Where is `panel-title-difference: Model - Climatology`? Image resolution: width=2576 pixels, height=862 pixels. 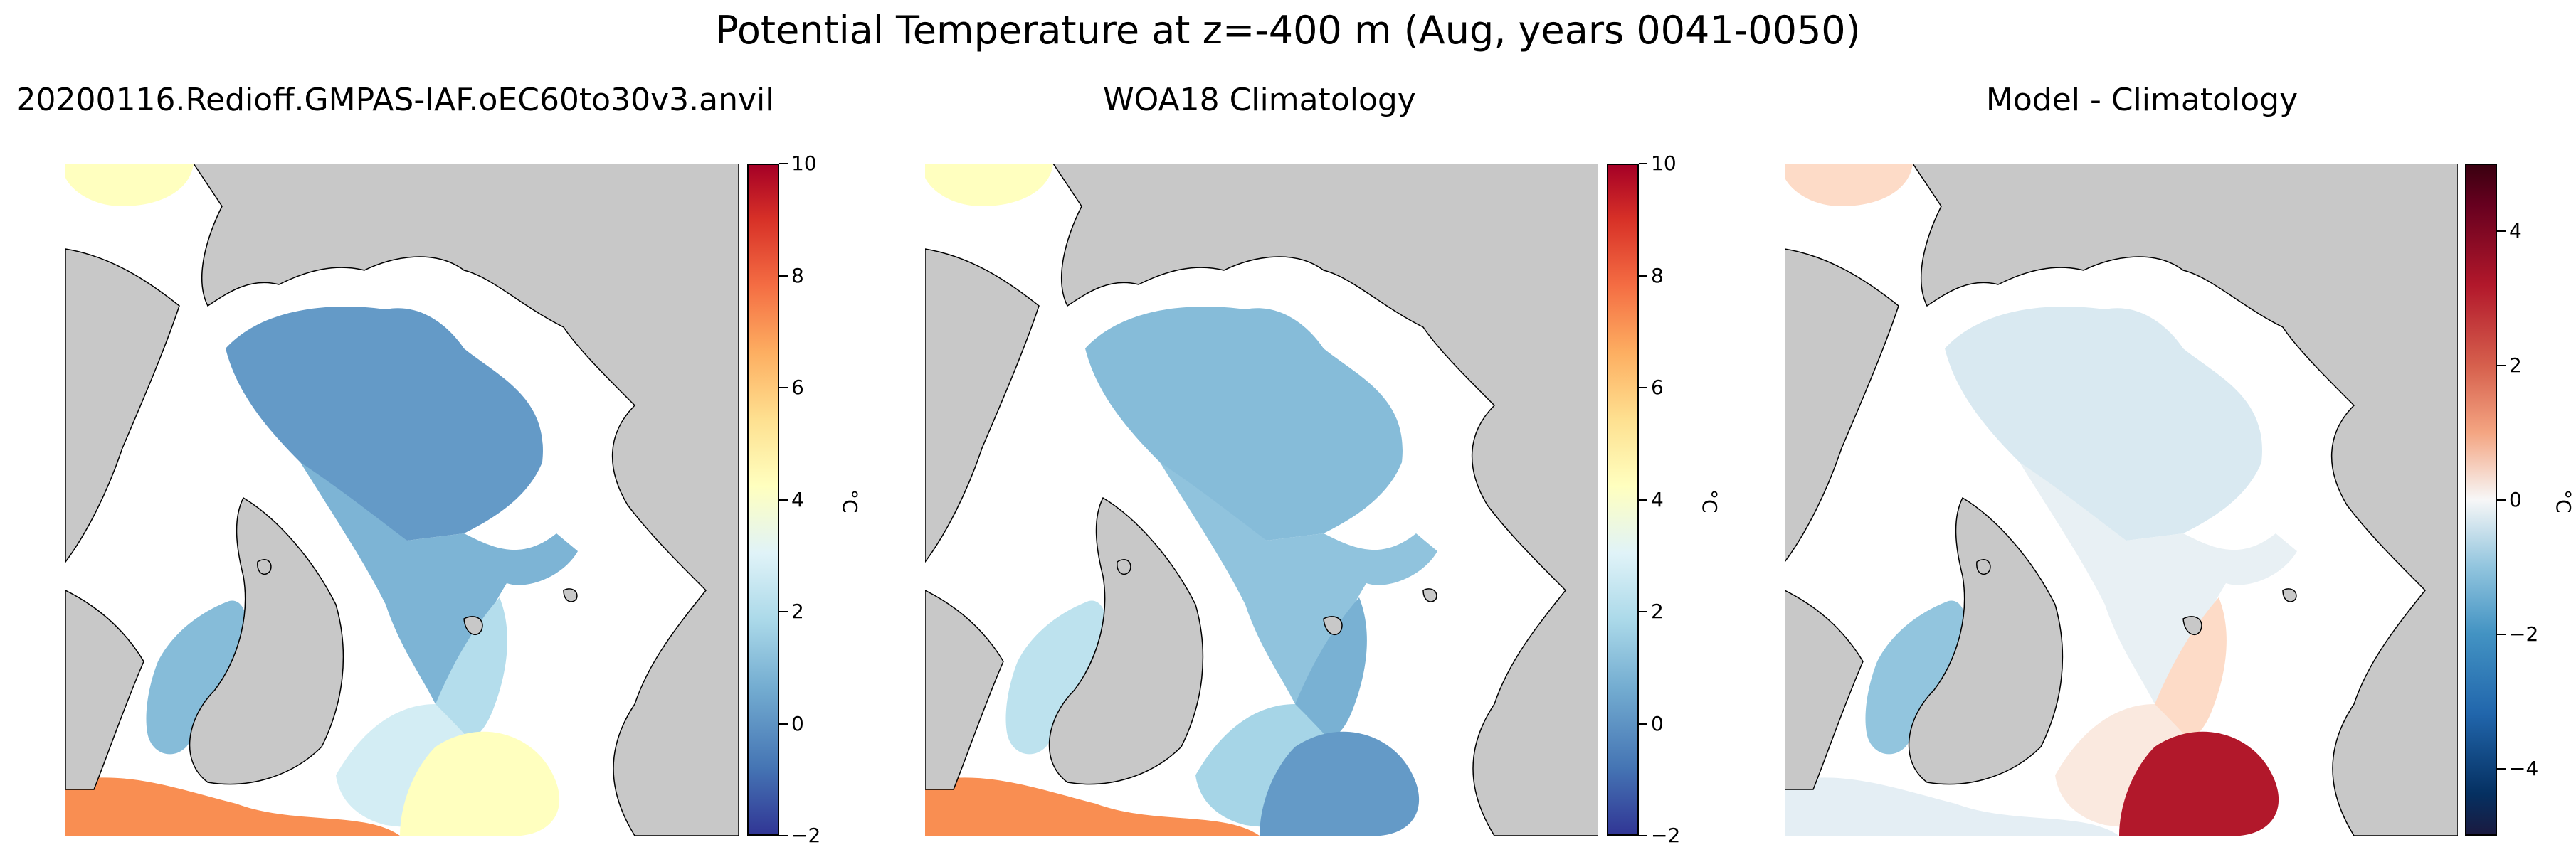
panel-title-difference: Model - Climatology is located at coordinates (2141, 100).